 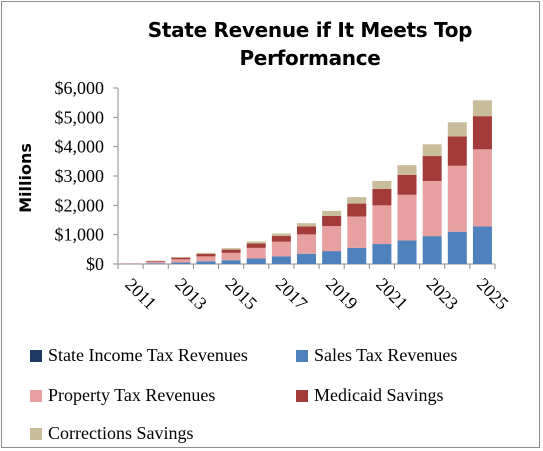 What do you see at coordinates (386, 355) in the screenshot?
I see `legend-label: Sales Tax Revenues` at bounding box center [386, 355].